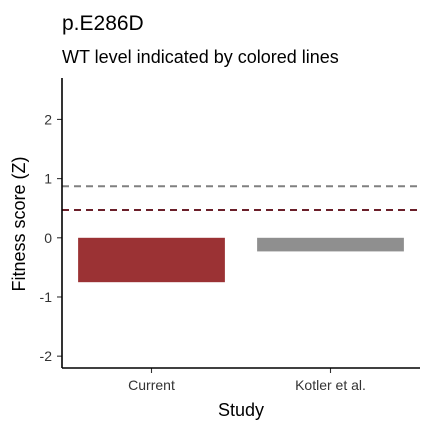 The width and height of the screenshot is (432, 432). I want to click on x-tick-label: Kotler et al., so click(330, 385).